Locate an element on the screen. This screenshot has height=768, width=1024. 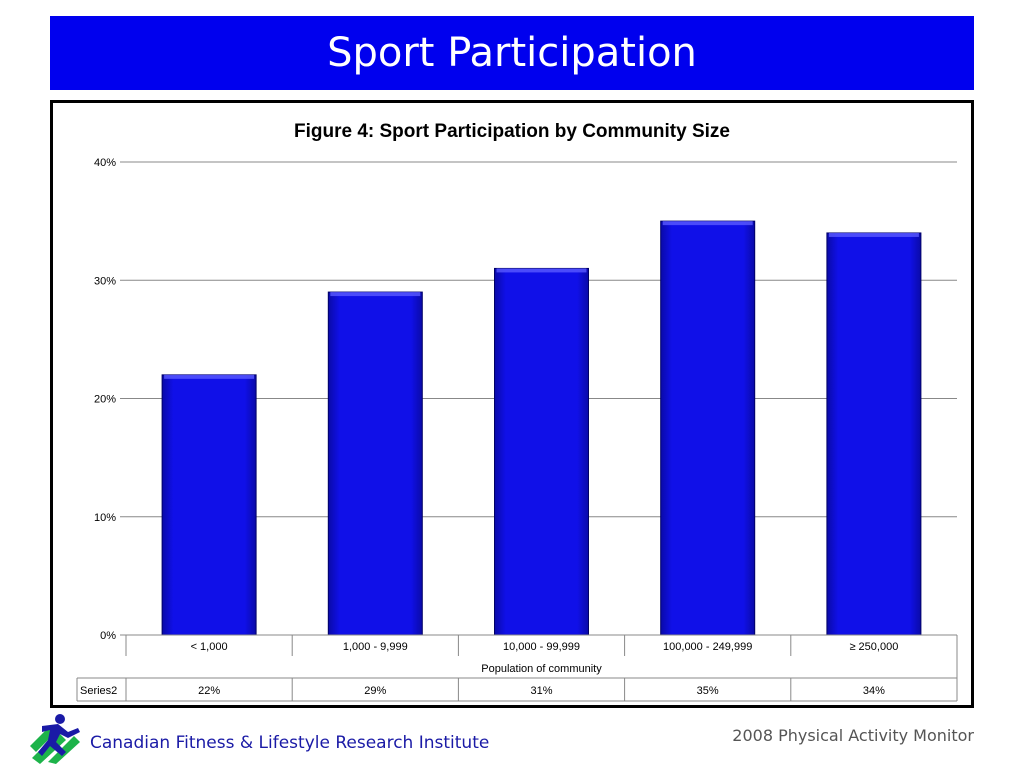
data-value-label: 22% is located at coordinates (209, 691).